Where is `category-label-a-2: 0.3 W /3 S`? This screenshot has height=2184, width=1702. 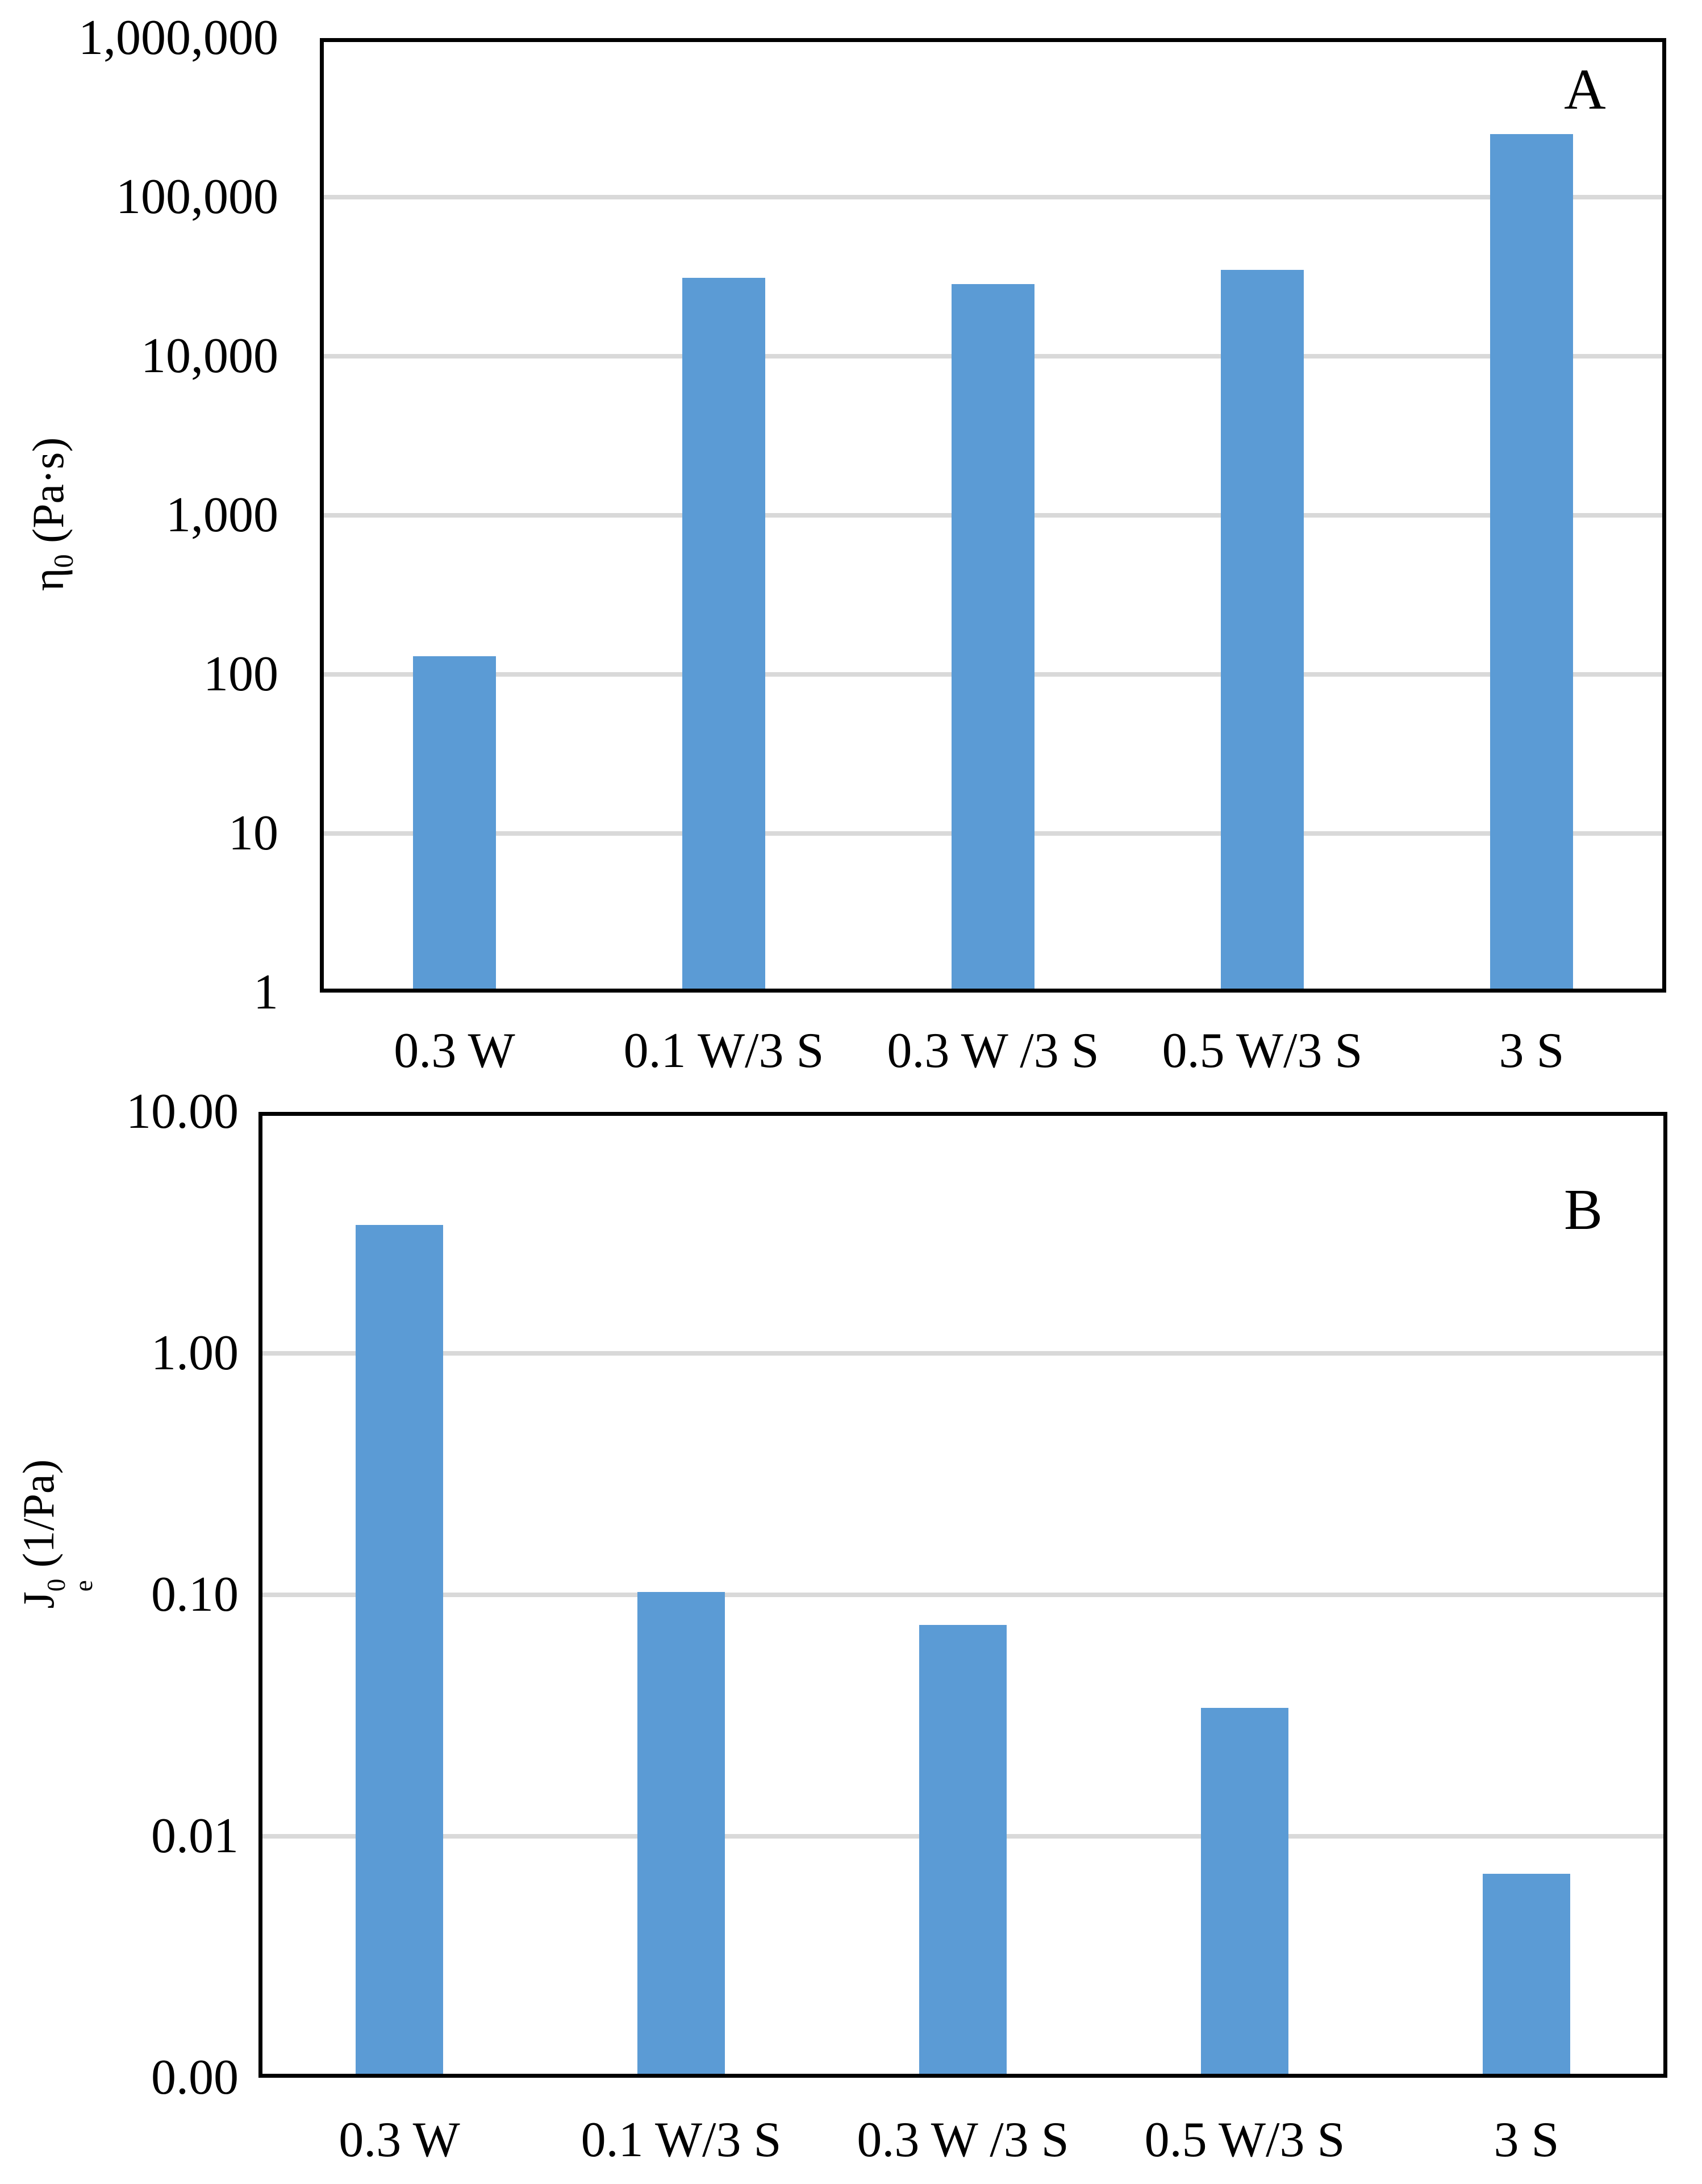 category-label-a-2: 0.3 W /3 S is located at coordinates (993, 1050).